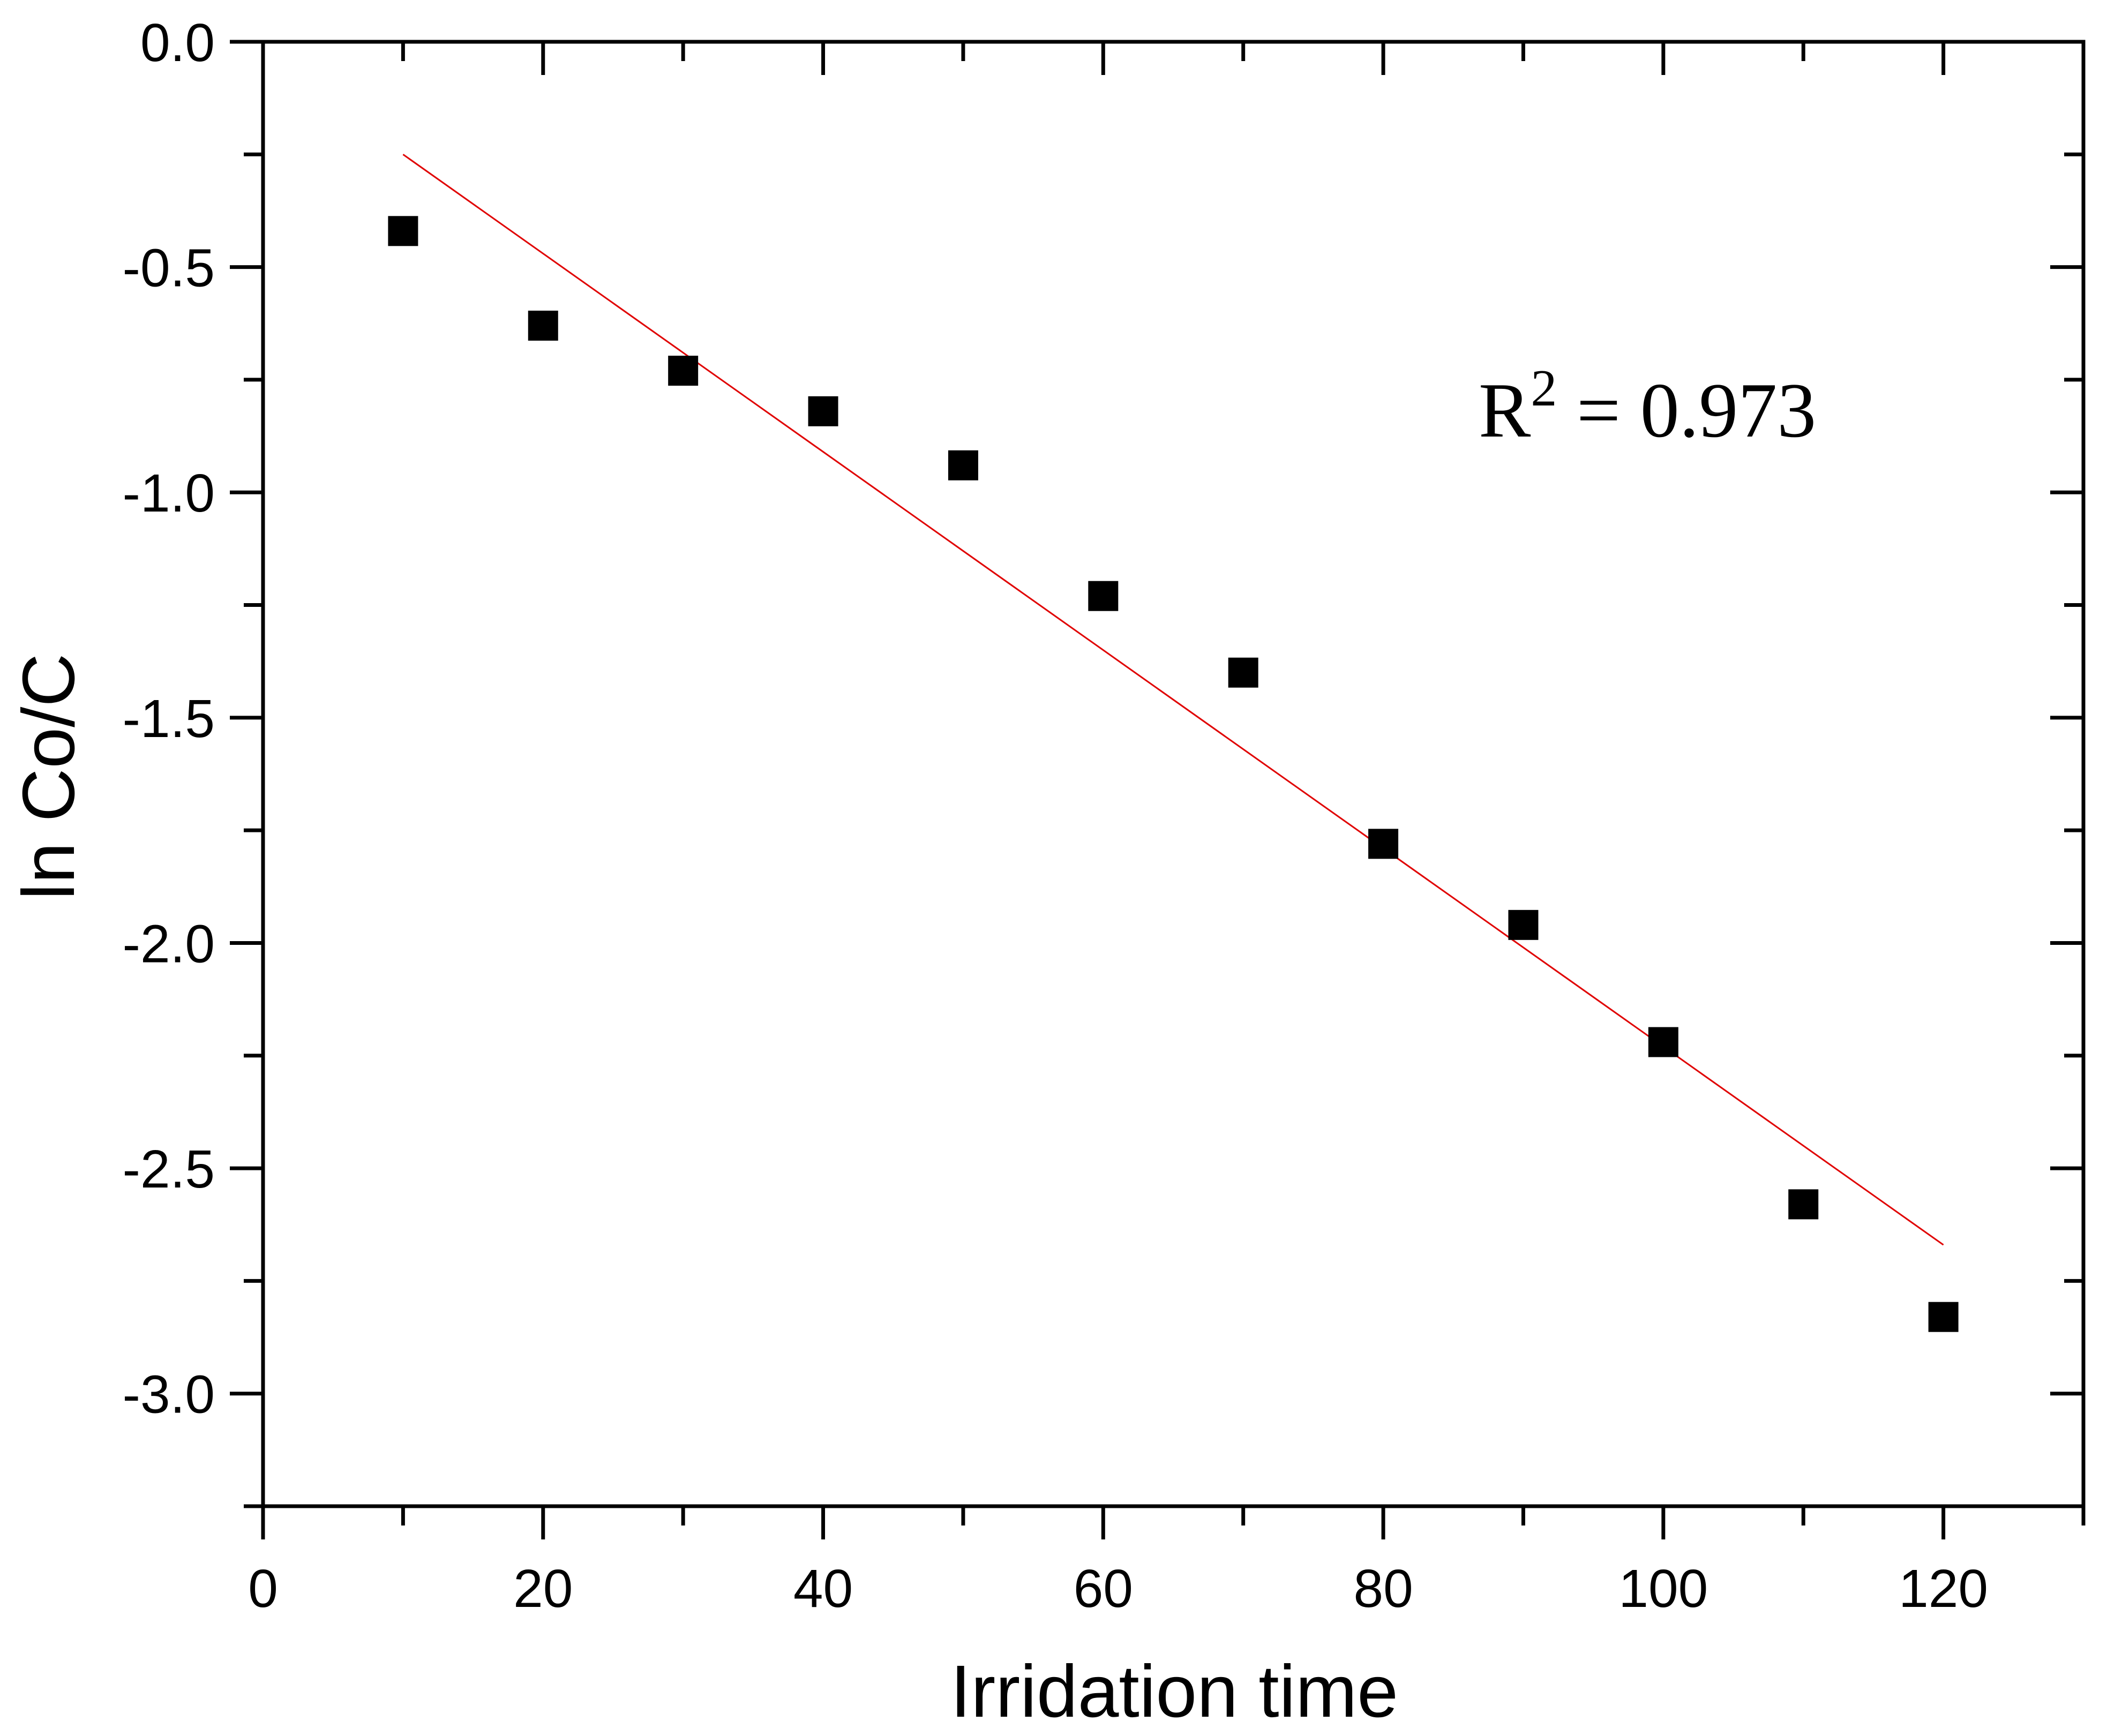 Image resolution: width=2107 pixels, height=1736 pixels. I want to click on y-tick-label: -1.5, so click(169, 719).